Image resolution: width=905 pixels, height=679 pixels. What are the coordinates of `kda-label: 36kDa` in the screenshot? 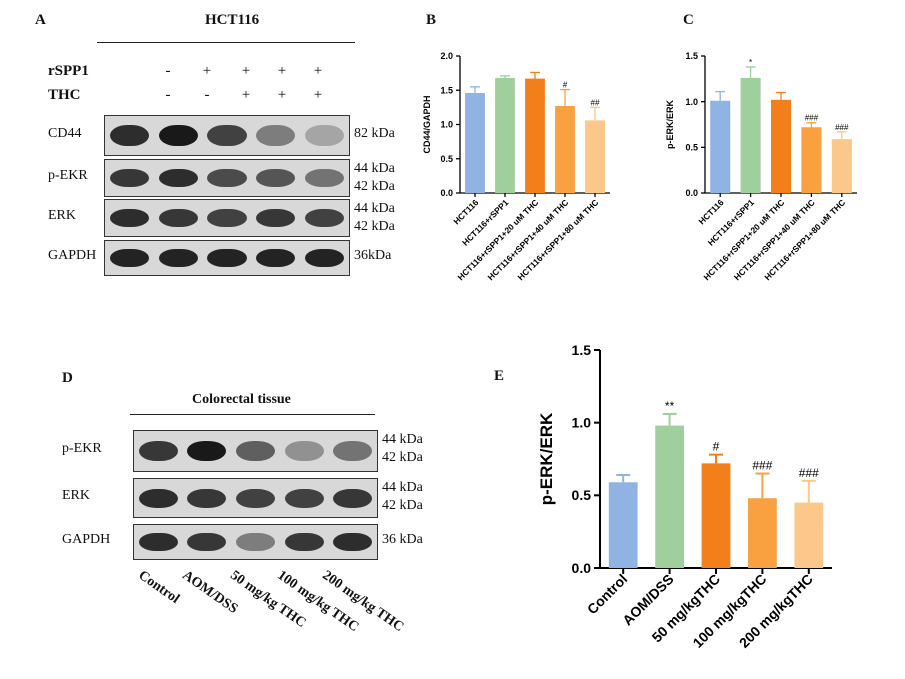 It's located at (373, 255).